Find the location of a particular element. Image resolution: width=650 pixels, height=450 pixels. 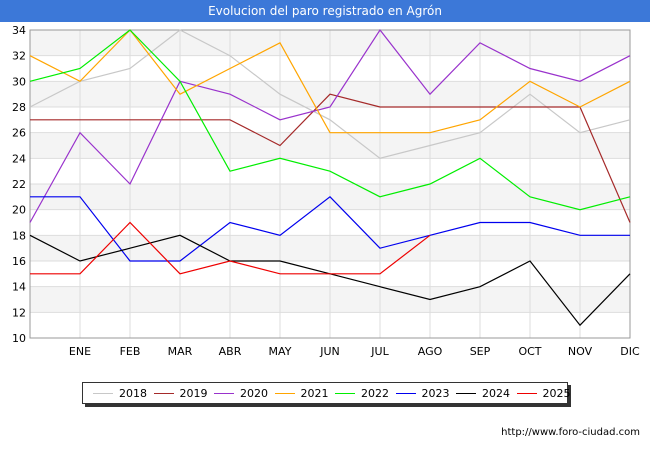

legend-label: 2022 is located at coordinates (375, 393).